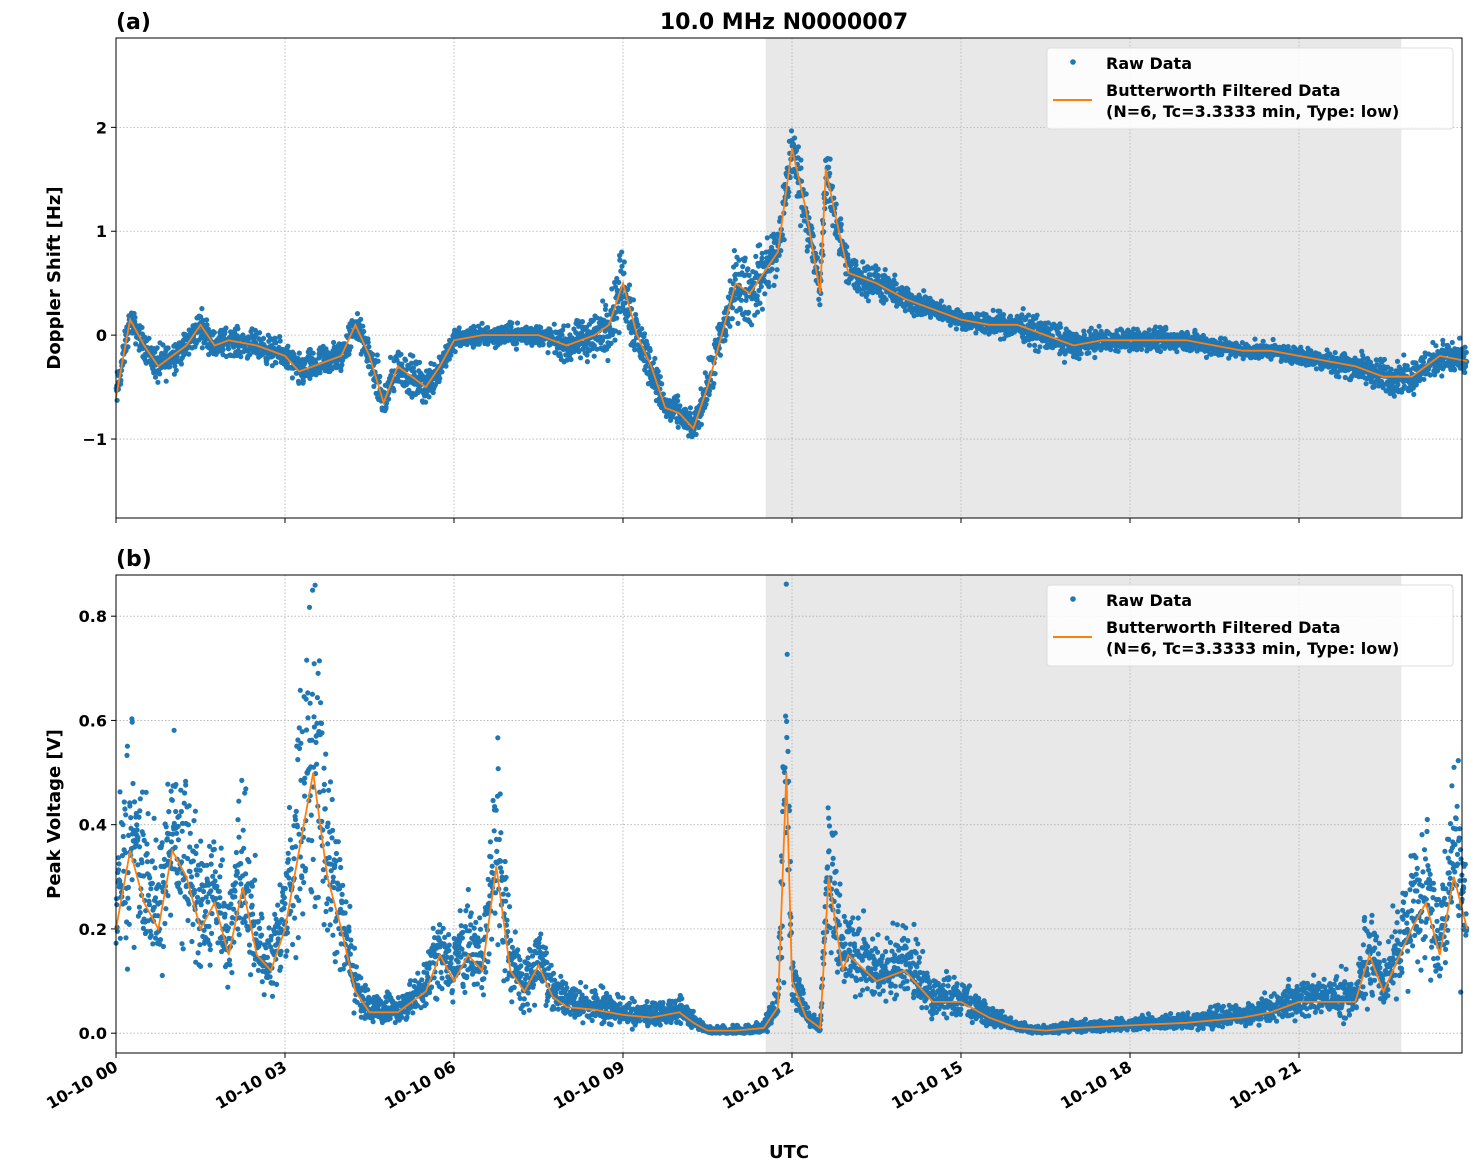  I want to click on legend-raw-marker, so click(1073, 62).